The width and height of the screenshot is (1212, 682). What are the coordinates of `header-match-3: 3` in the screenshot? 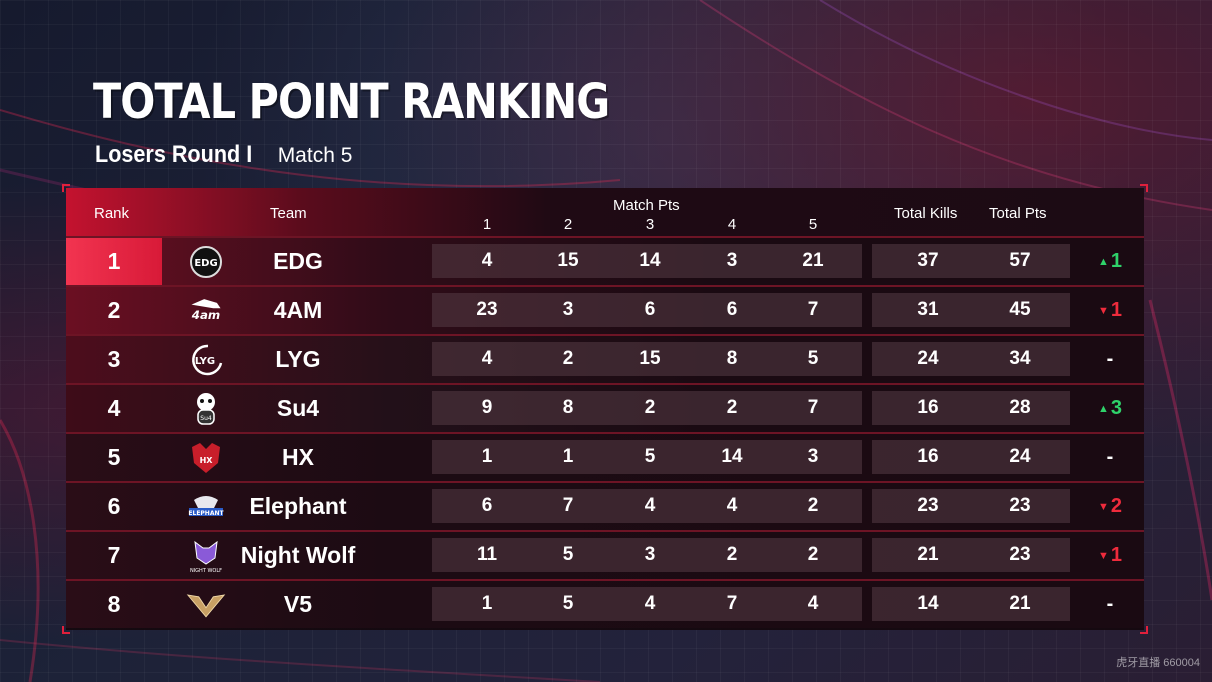 It's located at (650, 224).